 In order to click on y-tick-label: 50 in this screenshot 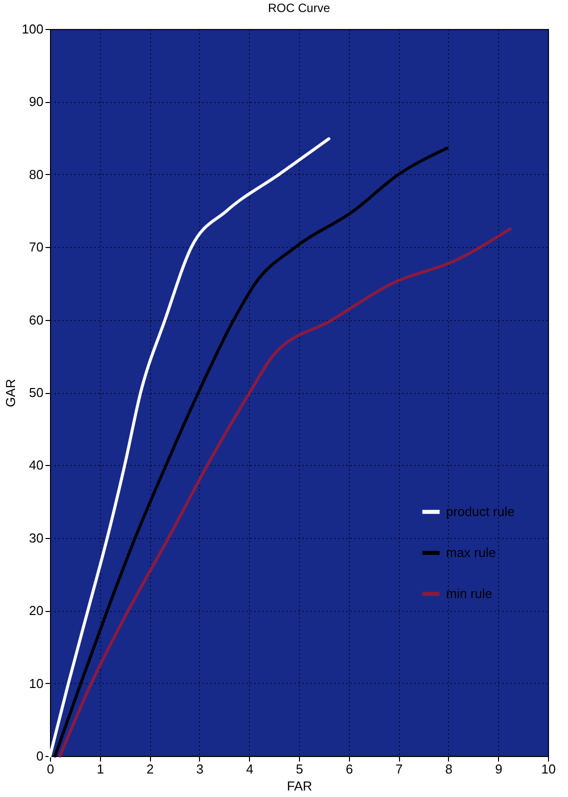, I will do `click(36, 392)`.